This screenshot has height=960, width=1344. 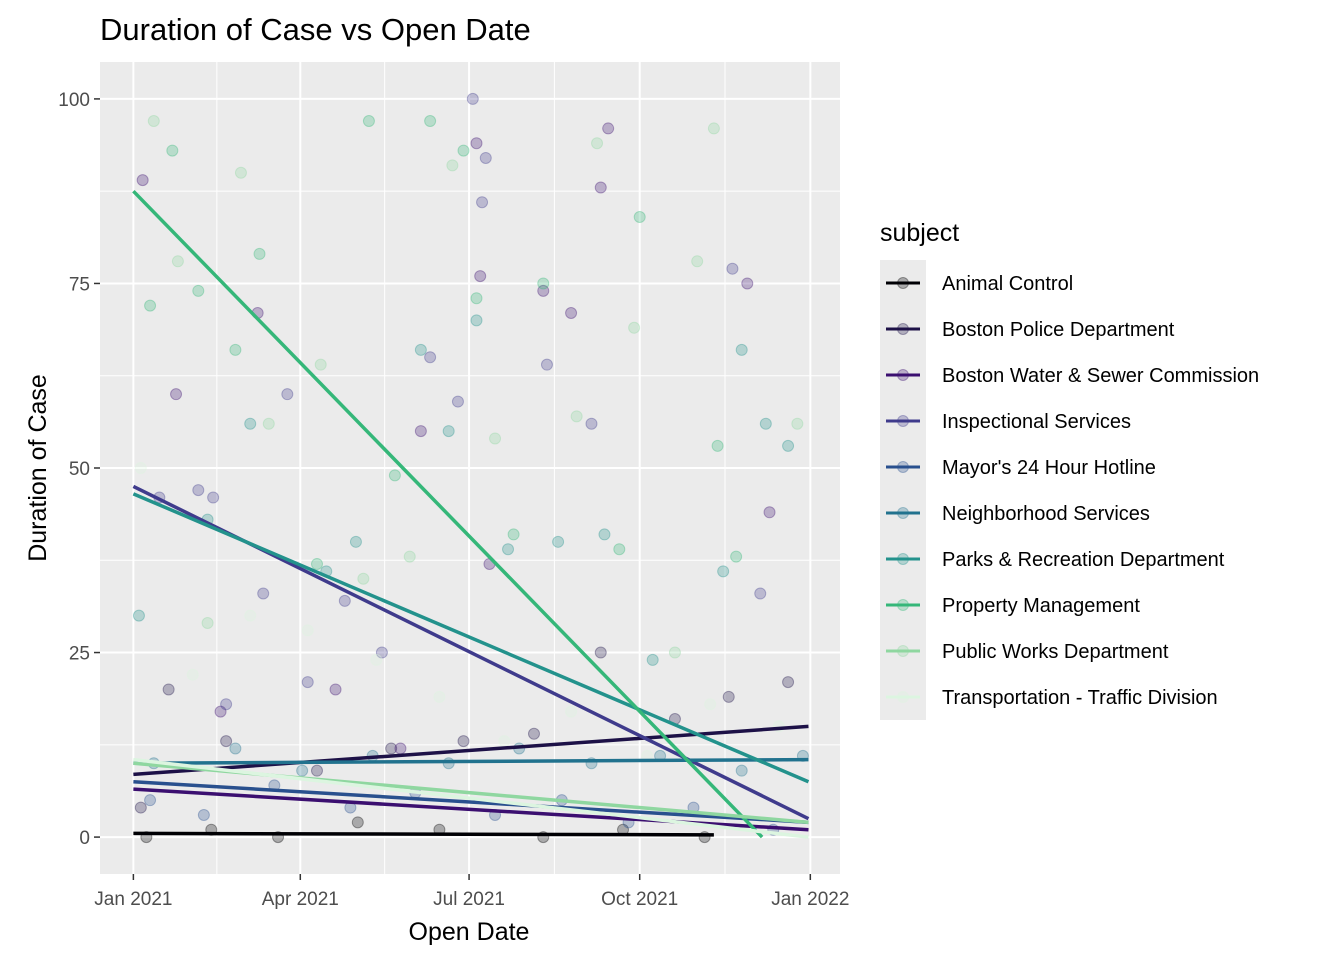 What do you see at coordinates (469, 899) in the screenshot?
I see `x-tick-label: Jul 2021` at bounding box center [469, 899].